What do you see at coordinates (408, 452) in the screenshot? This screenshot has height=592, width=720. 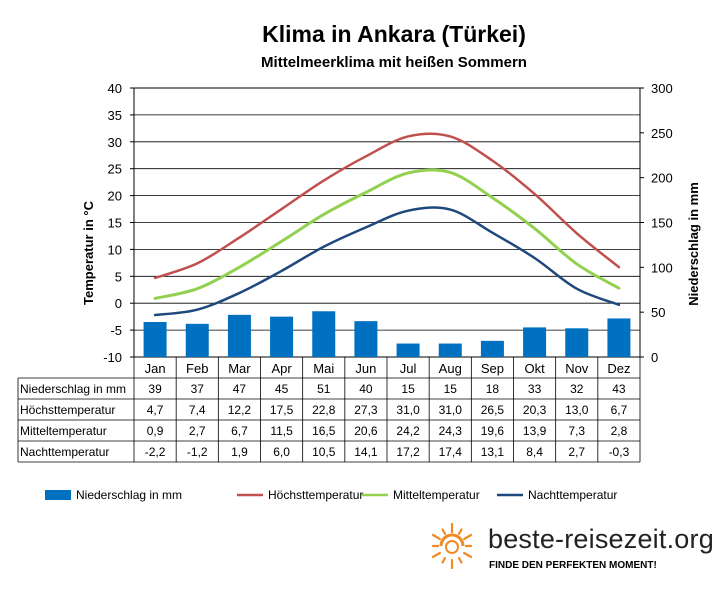 I see `table-cell: 17,2` at bounding box center [408, 452].